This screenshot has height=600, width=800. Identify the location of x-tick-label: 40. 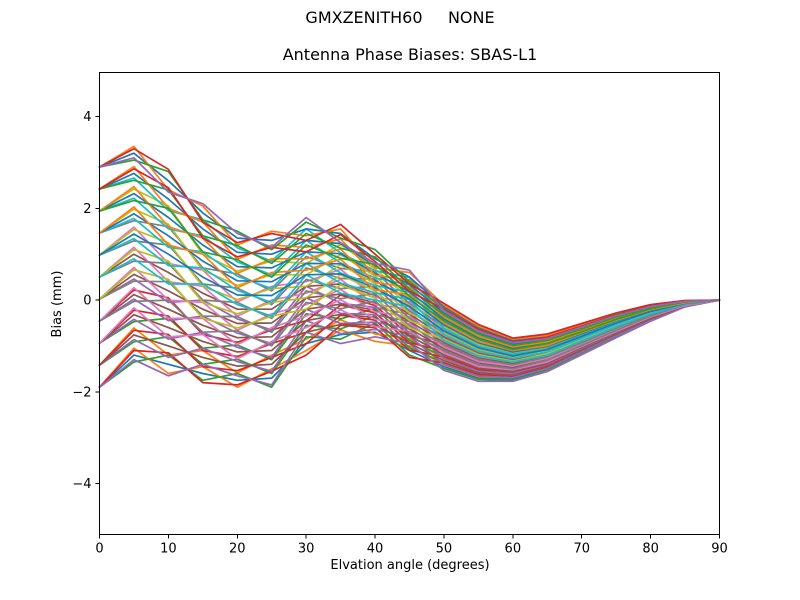
(375, 549).